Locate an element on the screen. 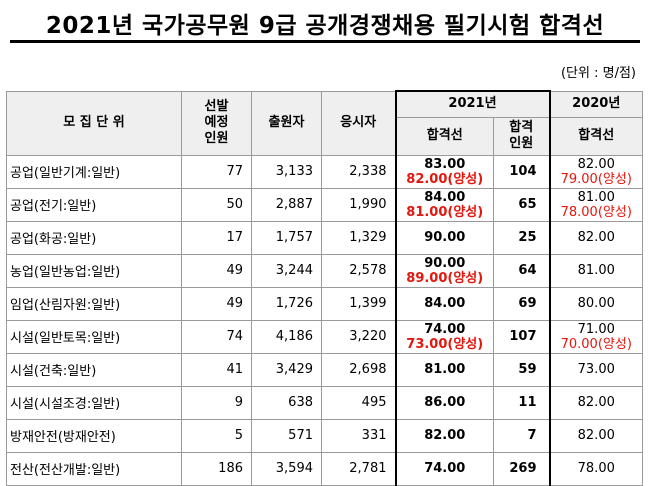 This screenshot has width=650, height=486. table-row: 전산(전산개발:일반) 186 3,594 2,781 74.00 269 78.00 is located at coordinates (324, 468).